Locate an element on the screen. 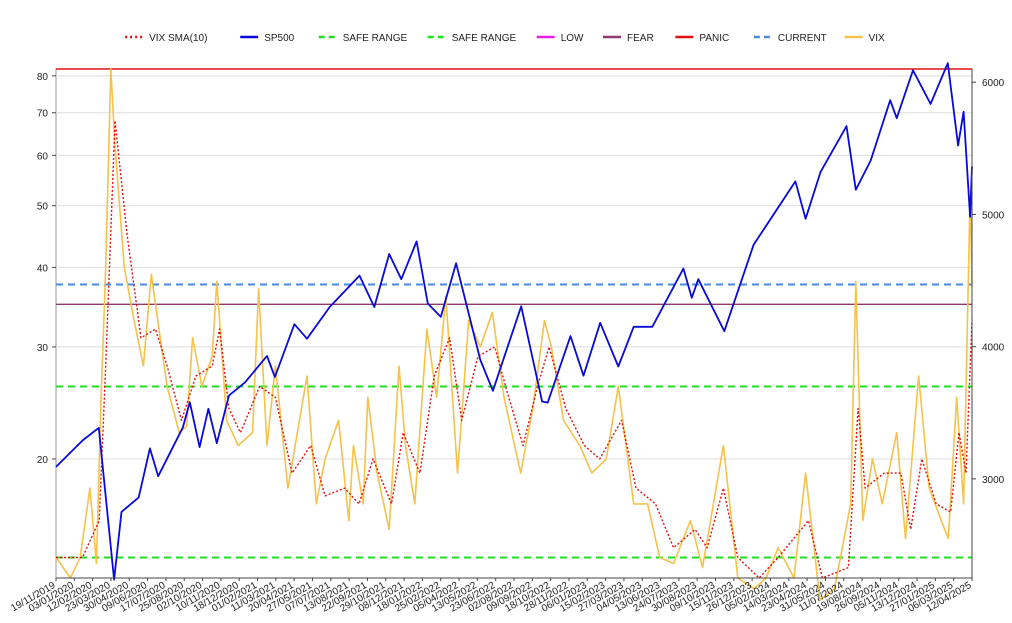  y-left-tick-label: 40 is located at coordinates (43, 268).